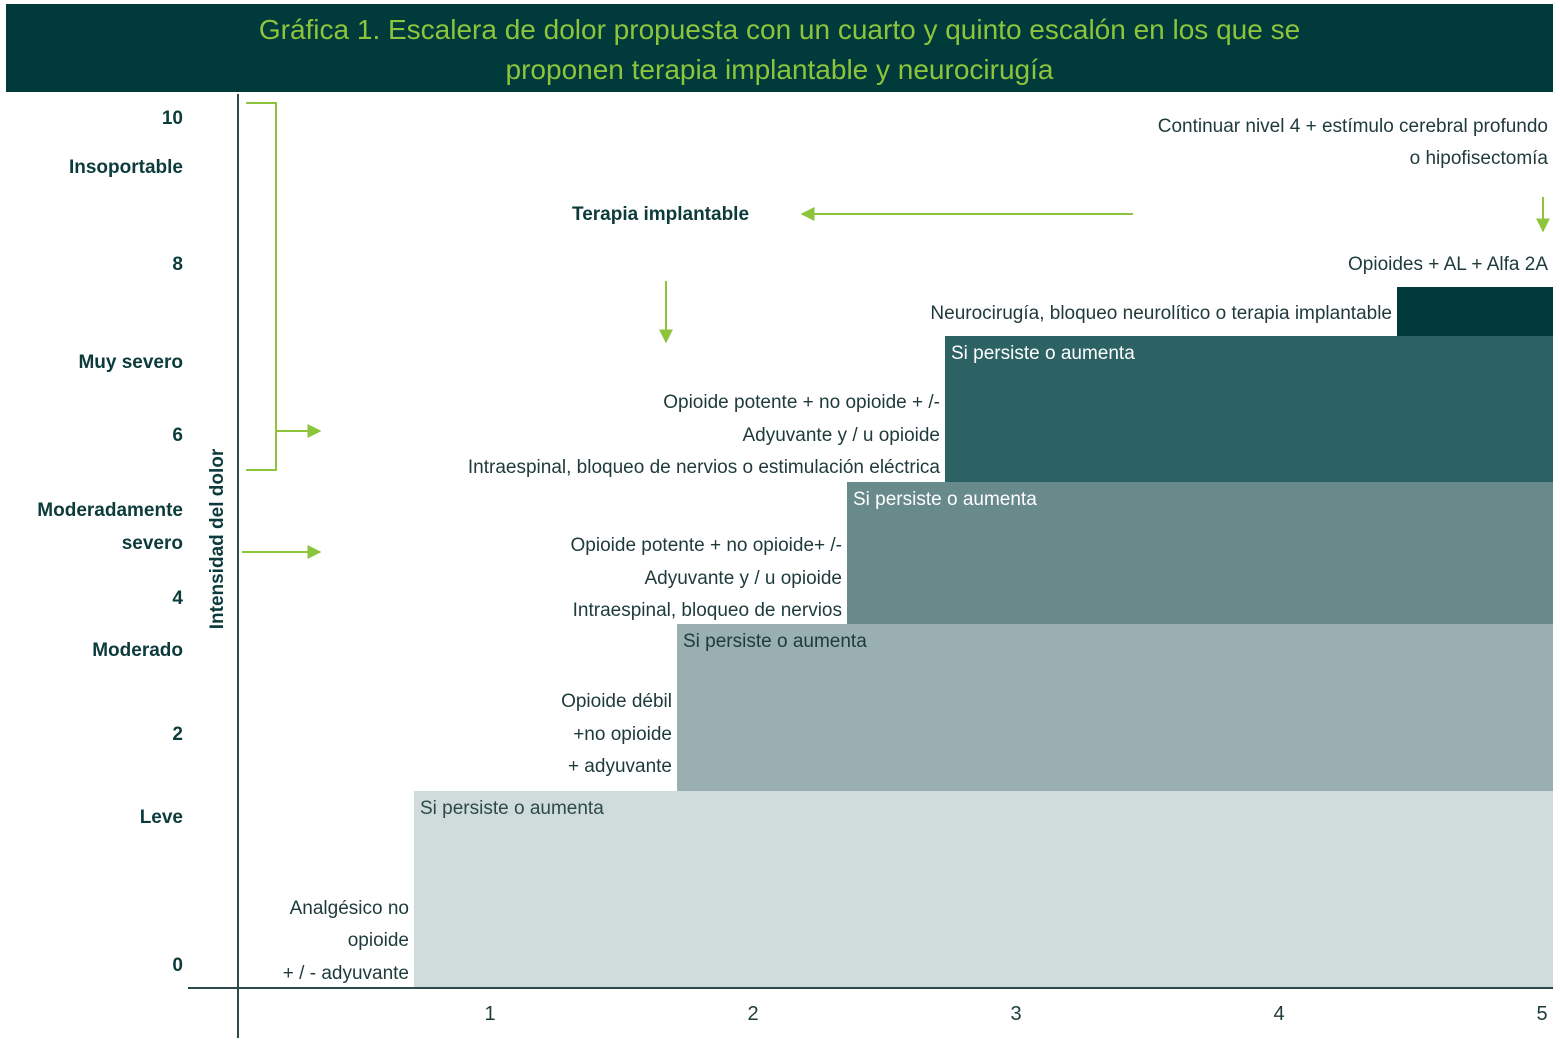 Image resolution: width=1560 pixels, height=1044 pixels. I want to click on step-3-text-line-1: Opioide potente + no opioide+ /-, so click(706, 545).